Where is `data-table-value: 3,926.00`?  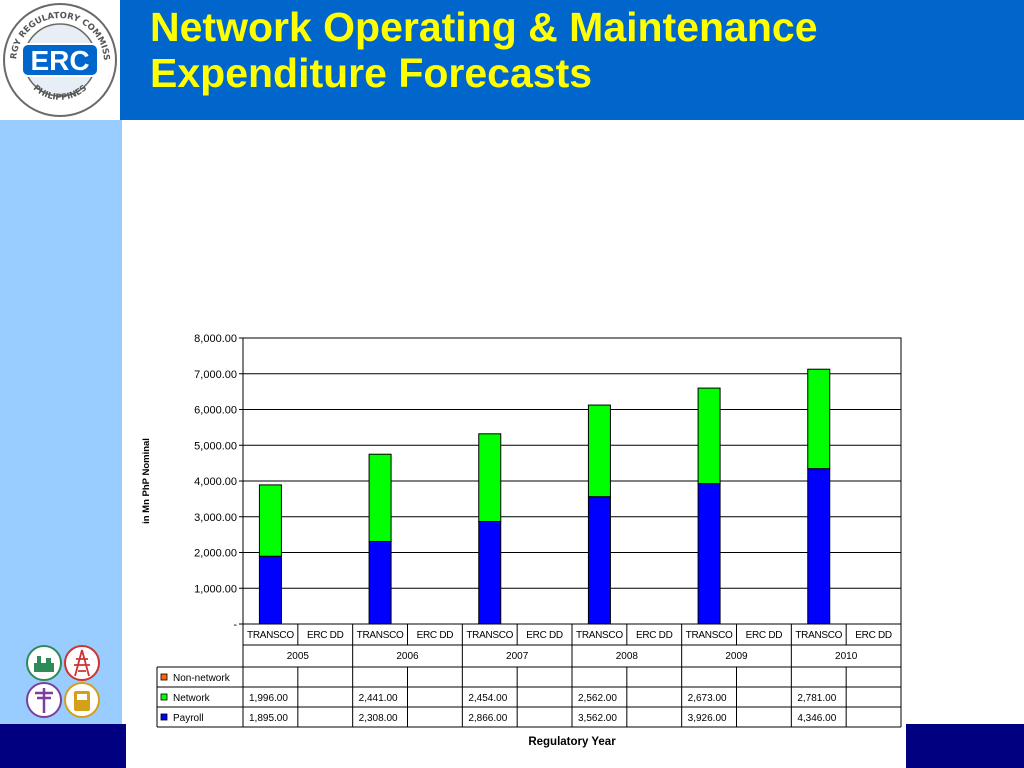
data-table-value: 3,926.00 is located at coordinates (707, 718).